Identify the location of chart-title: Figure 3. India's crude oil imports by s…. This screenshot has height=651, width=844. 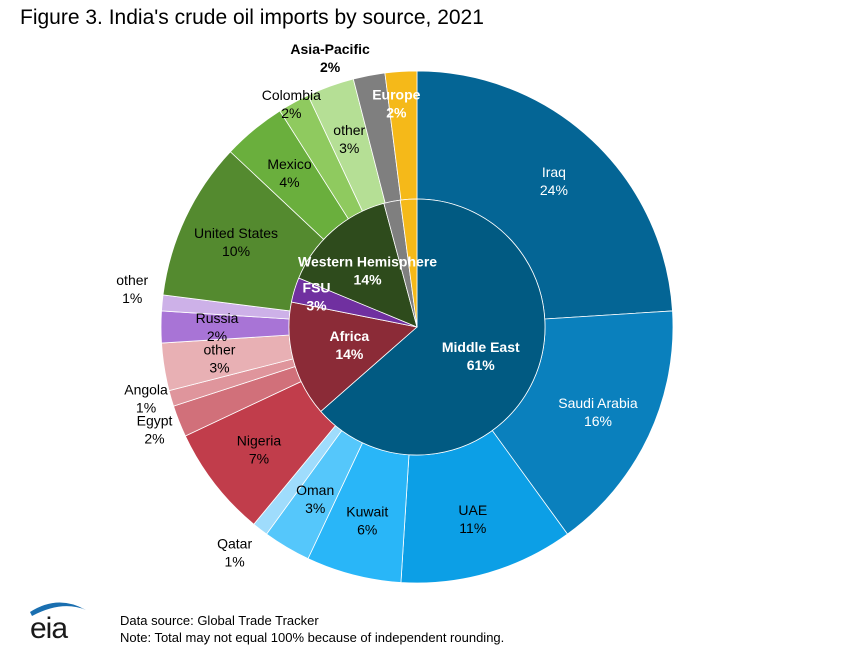
(252, 17).